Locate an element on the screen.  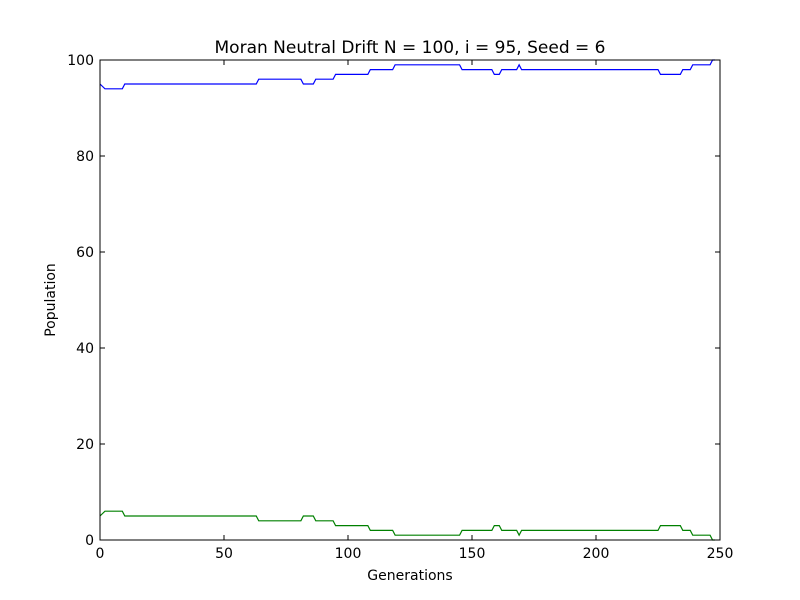
x-tick-label: 0 is located at coordinates (100, 554).